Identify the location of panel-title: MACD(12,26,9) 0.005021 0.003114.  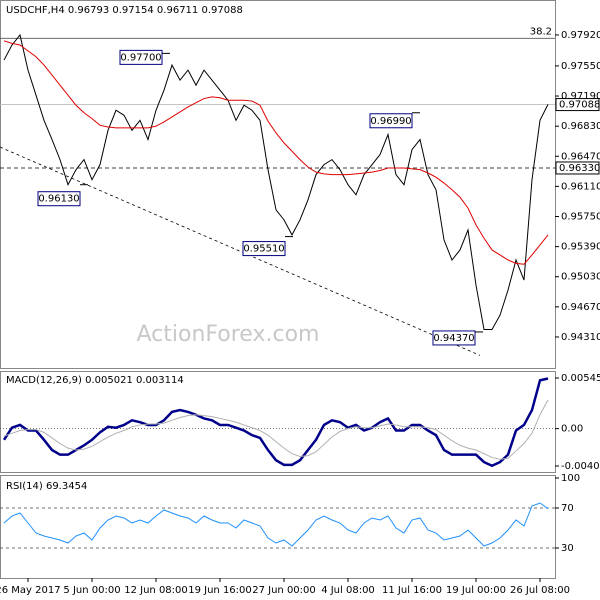
(95, 380).